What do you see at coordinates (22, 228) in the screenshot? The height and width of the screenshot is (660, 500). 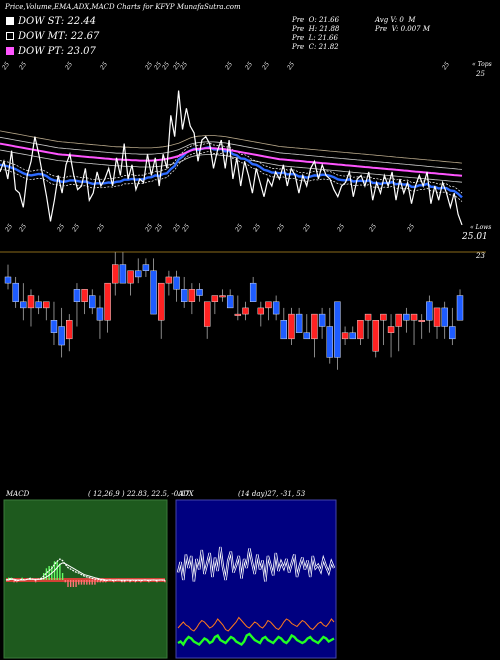 I see `bottom-date-tick-1: 25` at bounding box center [22, 228].